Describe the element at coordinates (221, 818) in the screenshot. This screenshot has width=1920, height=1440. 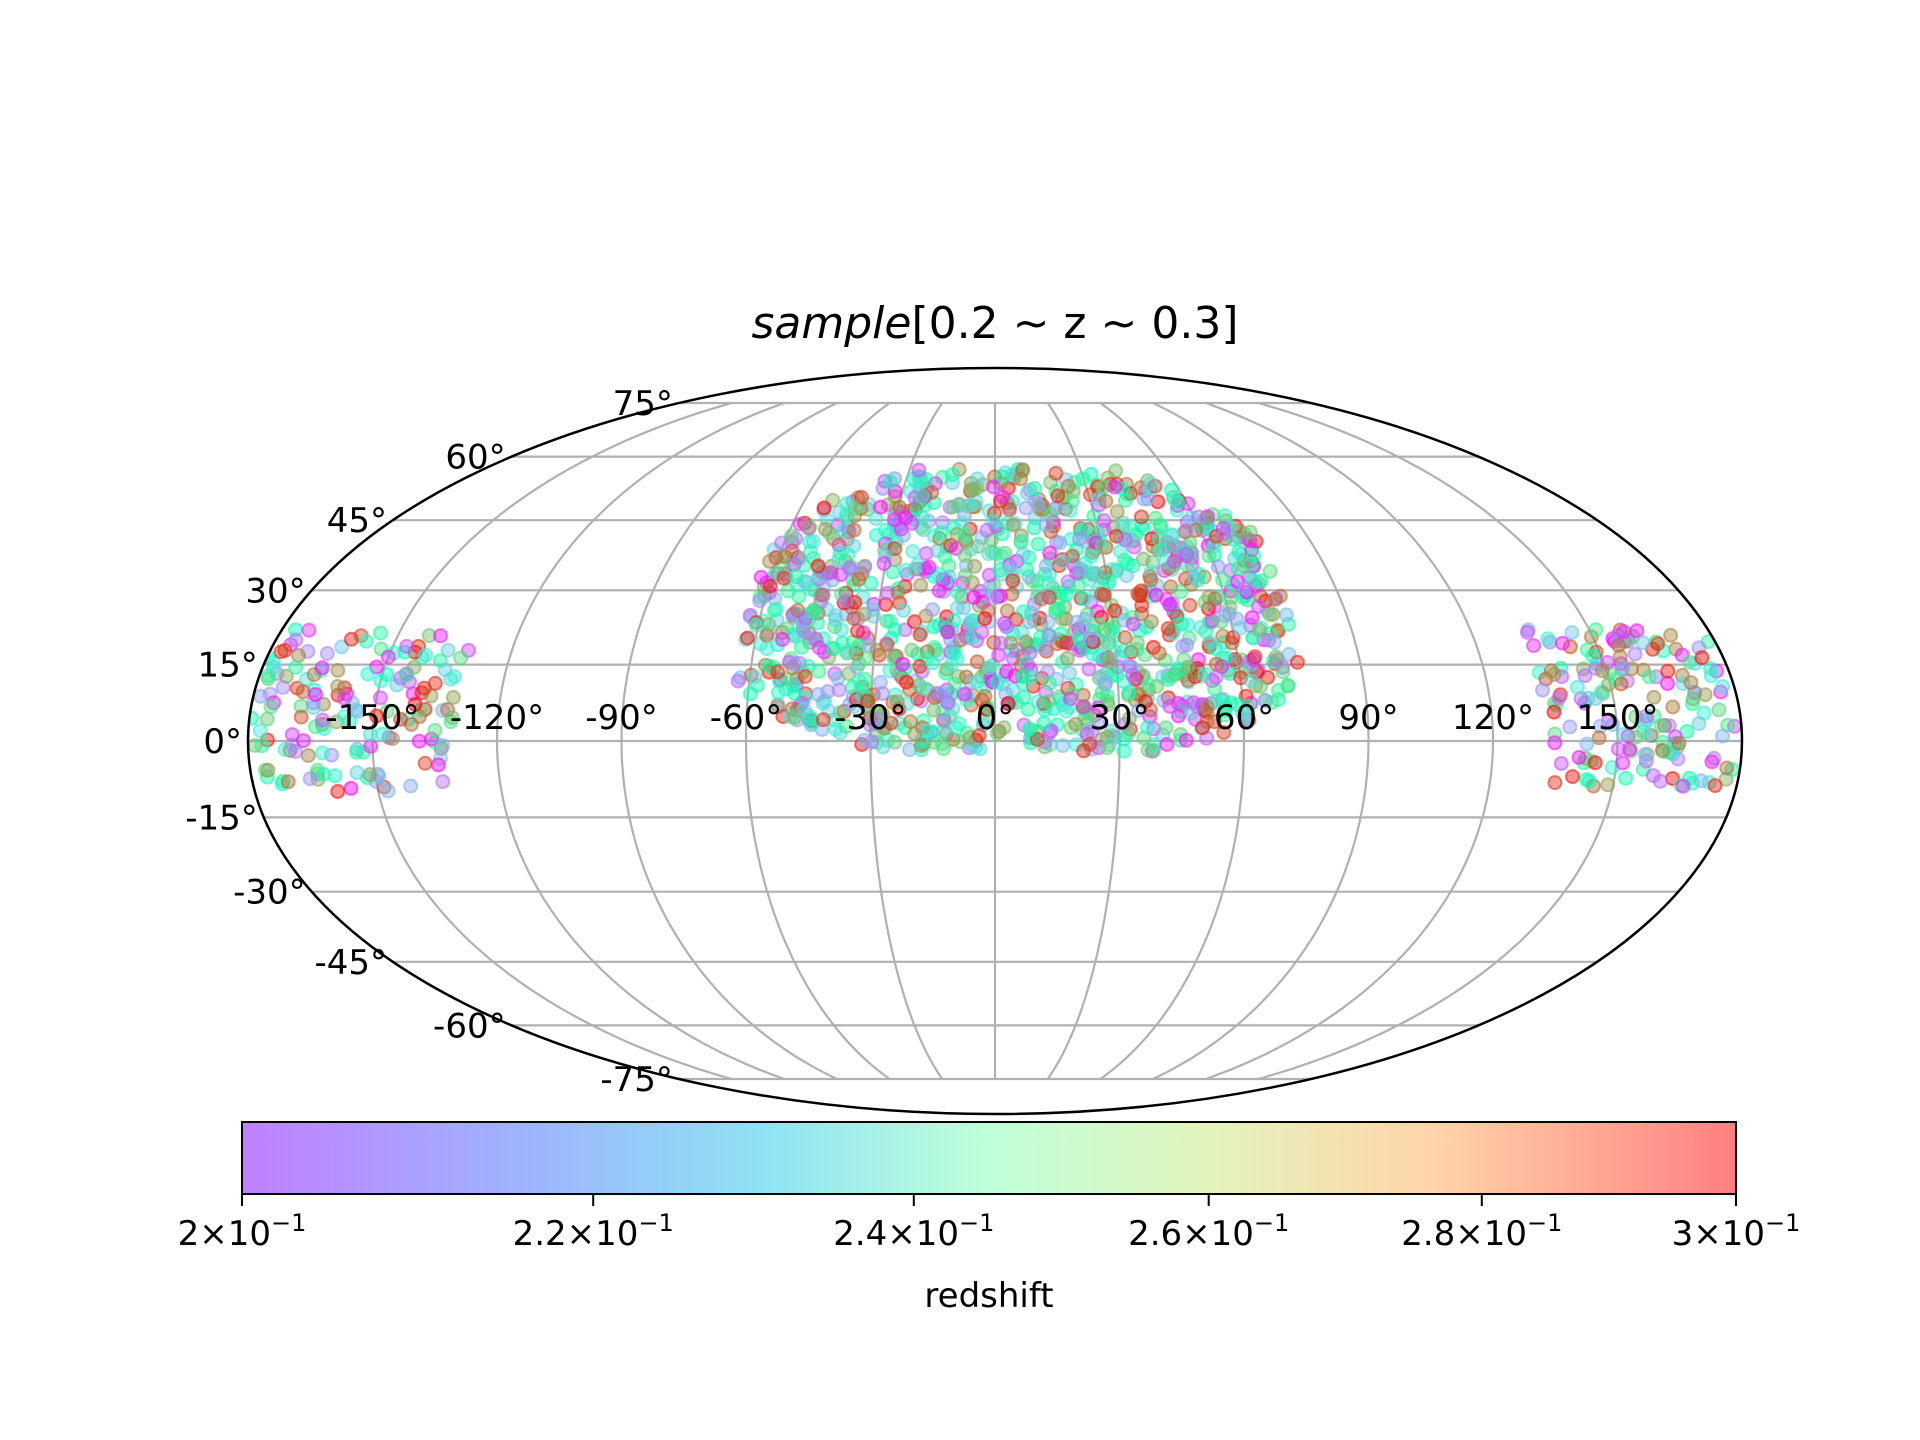
I see `lat-tick-label: -15°` at that location.